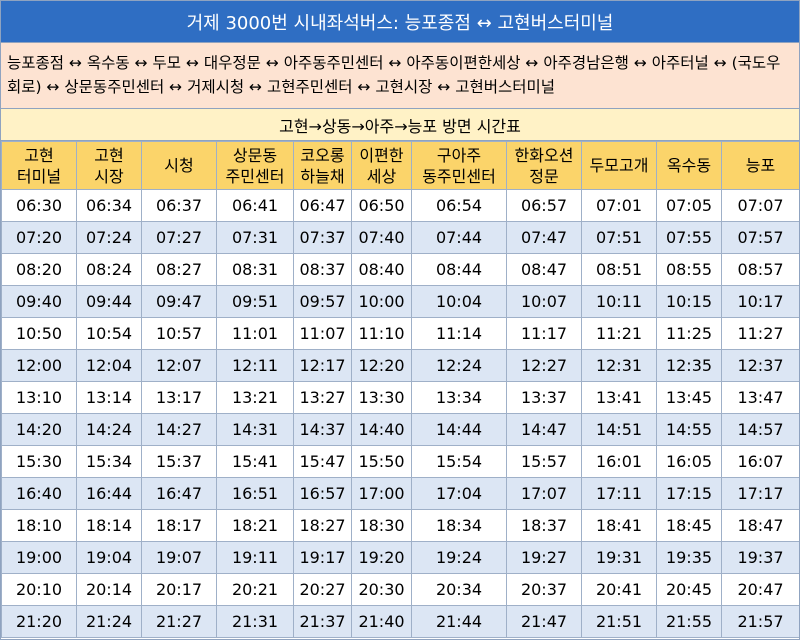 This screenshot has height=640, width=800. I want to click on time-cell: 09:40, so click(39, 301).